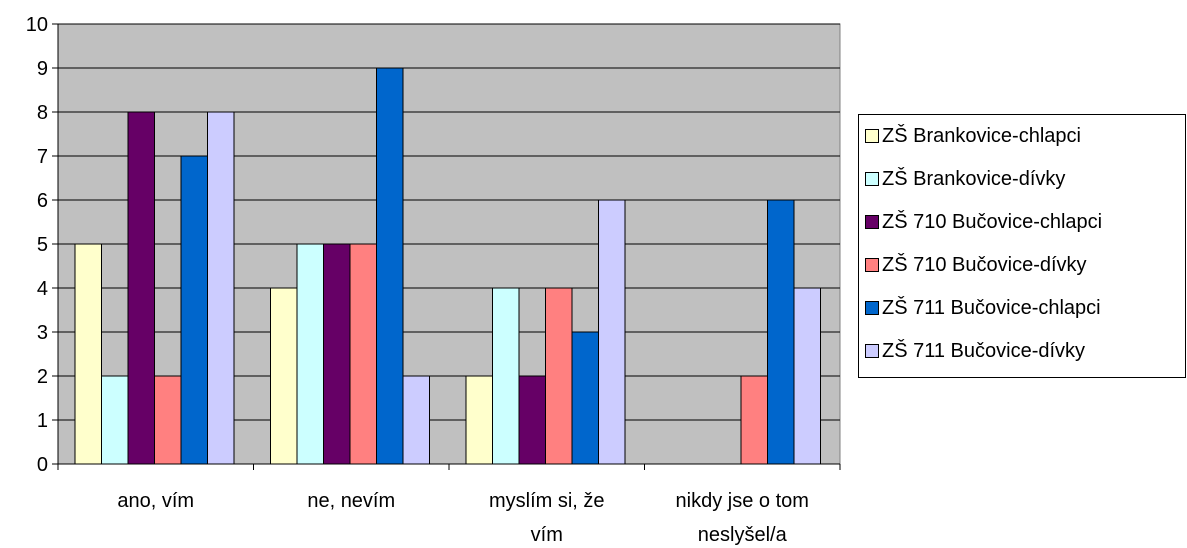  Describe the element at coordinates (981, 135) in the screenshot. I see `legend-label: ZŠ Brankovice-chlapci` at that location.